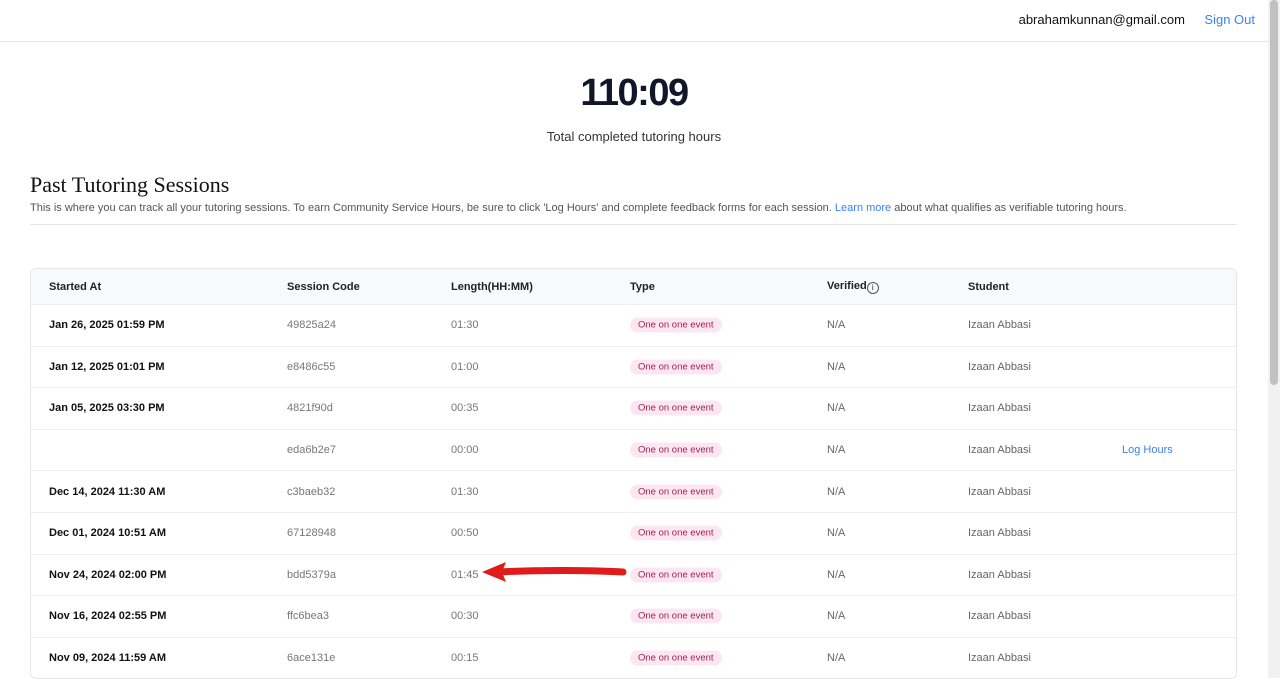 This screenshot has height=679, width=1280. What do you see at coordinates (494, 572) in the screenshot?
I see `arrow-head` at bounding box center [494, 572].